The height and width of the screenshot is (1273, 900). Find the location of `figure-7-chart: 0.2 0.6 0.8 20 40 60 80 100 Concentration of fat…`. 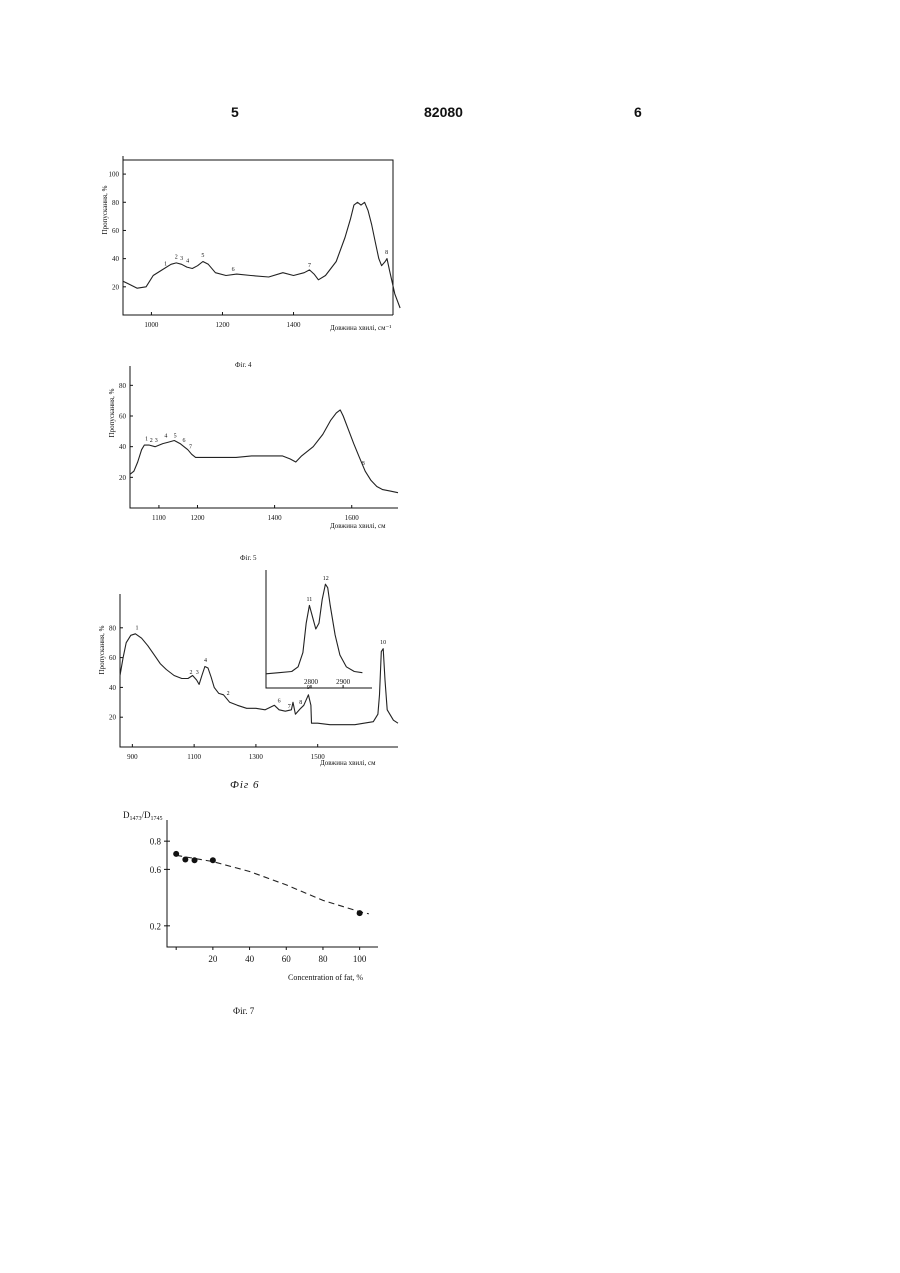

figure-7-chart: 0.2 0.6 0.8 20 40 60 80 100 Concentration of fat… is located at coordinates (210, 895).